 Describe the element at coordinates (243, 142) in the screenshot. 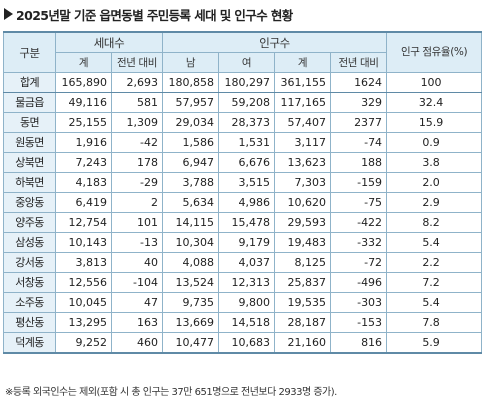

I see `table-row: 원동면 1,916 -42 1,586 1,531 3,117 -74 0.9` at that location.